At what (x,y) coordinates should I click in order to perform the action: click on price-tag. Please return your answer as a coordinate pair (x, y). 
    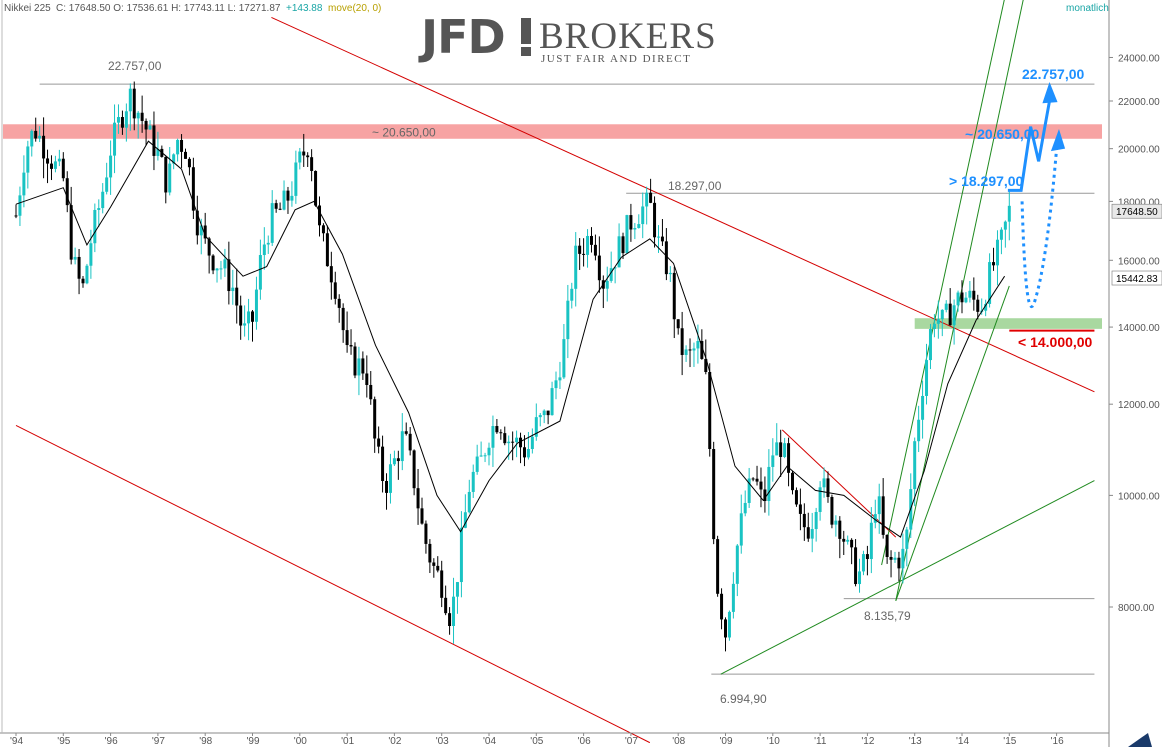
    Looking at the image, I should click on (1136, 278).